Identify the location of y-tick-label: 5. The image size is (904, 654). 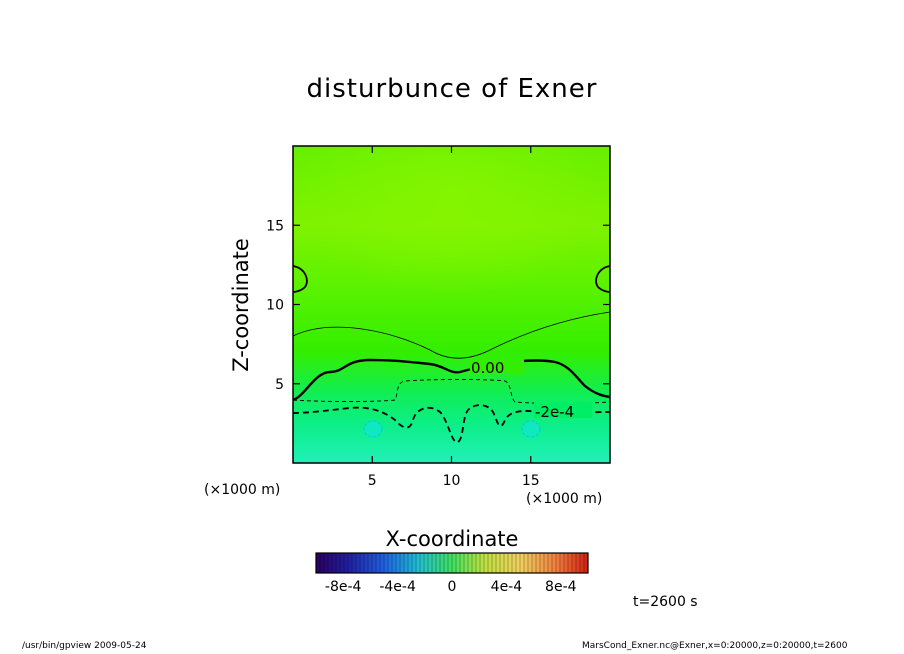
(279, 385).